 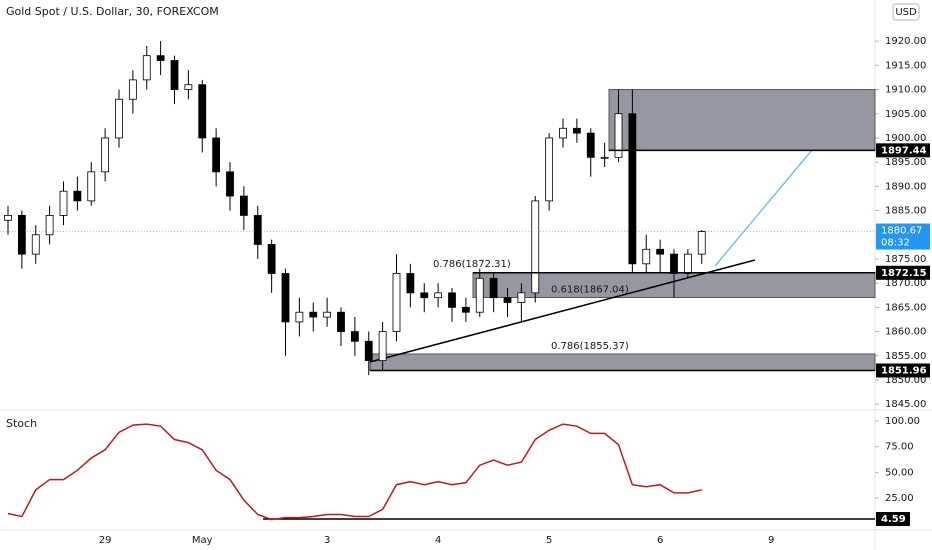 I want to click on x-tick-label: 9, so click(x=771, y=540).